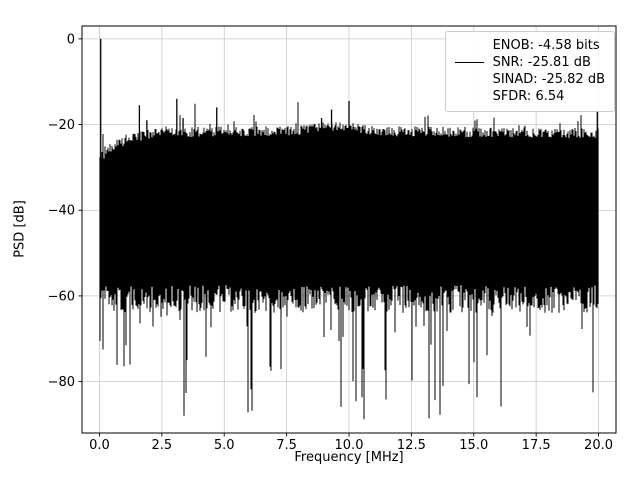 Image resolution: width=640 pixels, height=480 pixels. What do you see at coordinates (349, 457) in the screenshot?
I see `x-axis-label: Frequency [MHz]` at bounding box center [349, 457].